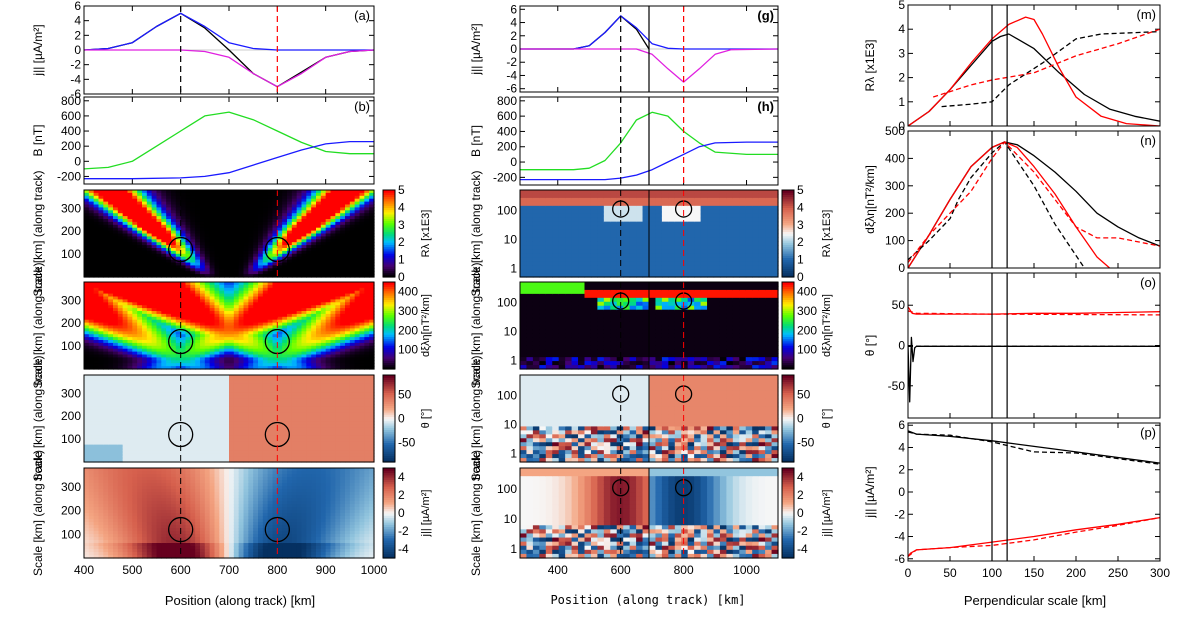 Image resolution: width=1192 pixels, height=617 pixels. Describe the element at coordinates (71, 146) in the screenshot. I see `ytick-label: 200` at that location.